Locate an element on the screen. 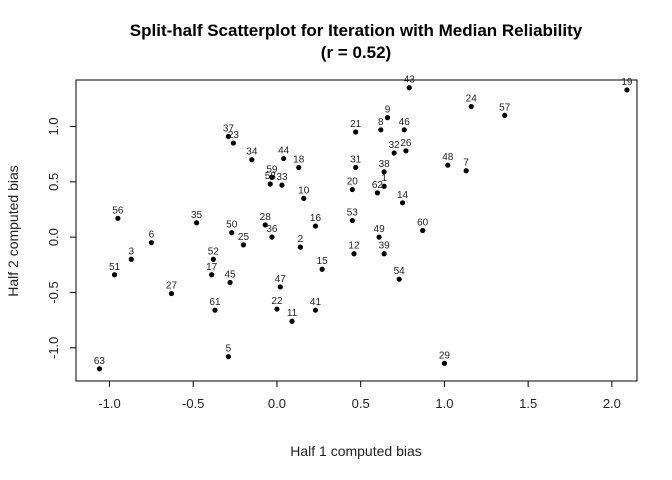  data-point-label: 52 is located at coordinates (214, 251).